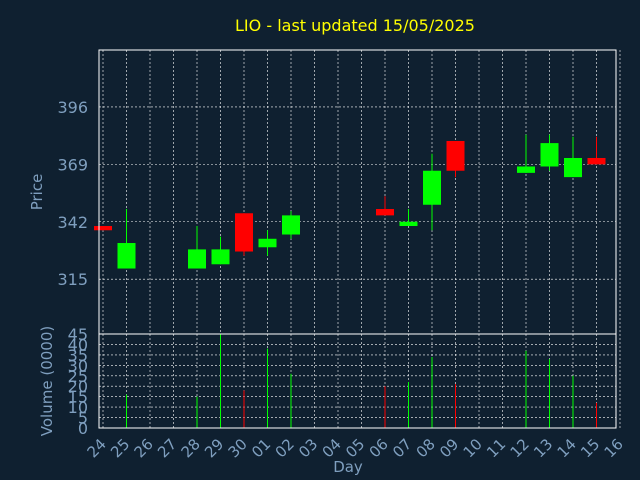 The image size is (640, 480). What do you see at coordinates (37, 192) in the screenshot?
I see `price-axis-label: Price` at bounding box center [37, 192].